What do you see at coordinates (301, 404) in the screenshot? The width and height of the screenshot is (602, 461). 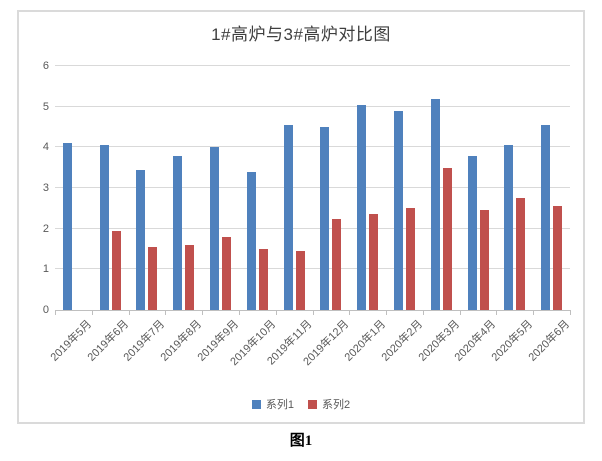 I see `legend: 系列1 系列2` at bounding box center [301, 404].